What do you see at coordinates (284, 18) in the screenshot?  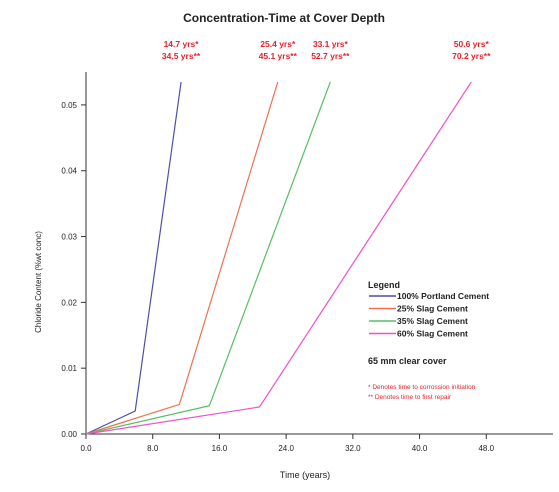 I see `chart-title: Concentration-Time at Cover Depth` at bounding box center [284, 18].